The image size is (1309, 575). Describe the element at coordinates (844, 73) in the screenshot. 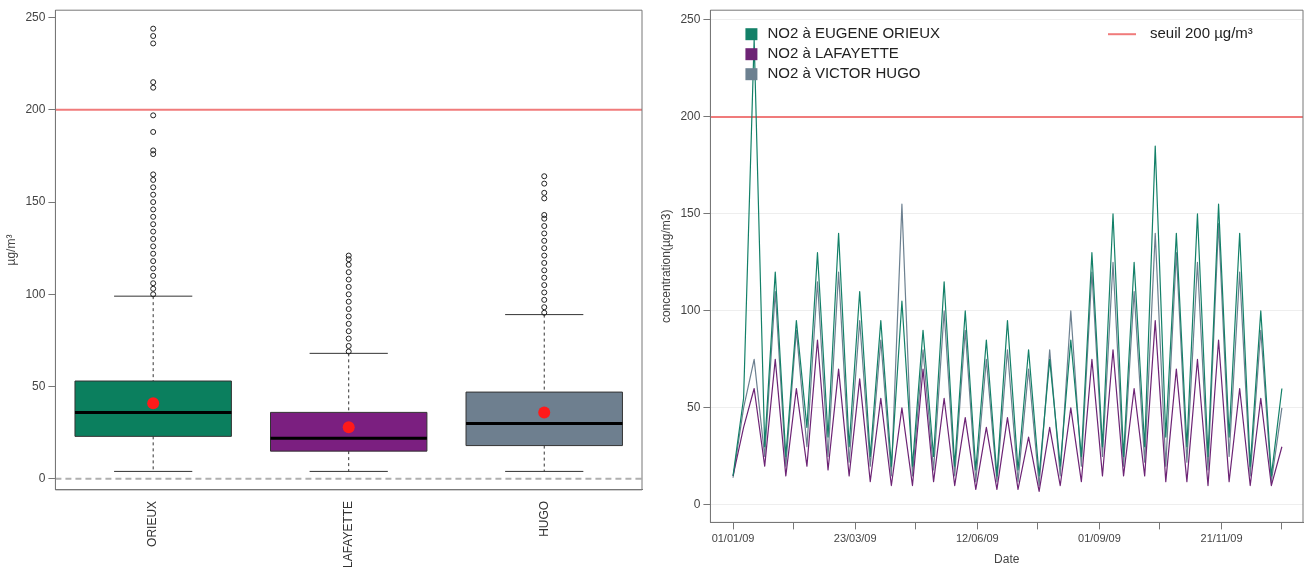

I see `legend-label: NO2 à VICTOR HUGO` at that location.